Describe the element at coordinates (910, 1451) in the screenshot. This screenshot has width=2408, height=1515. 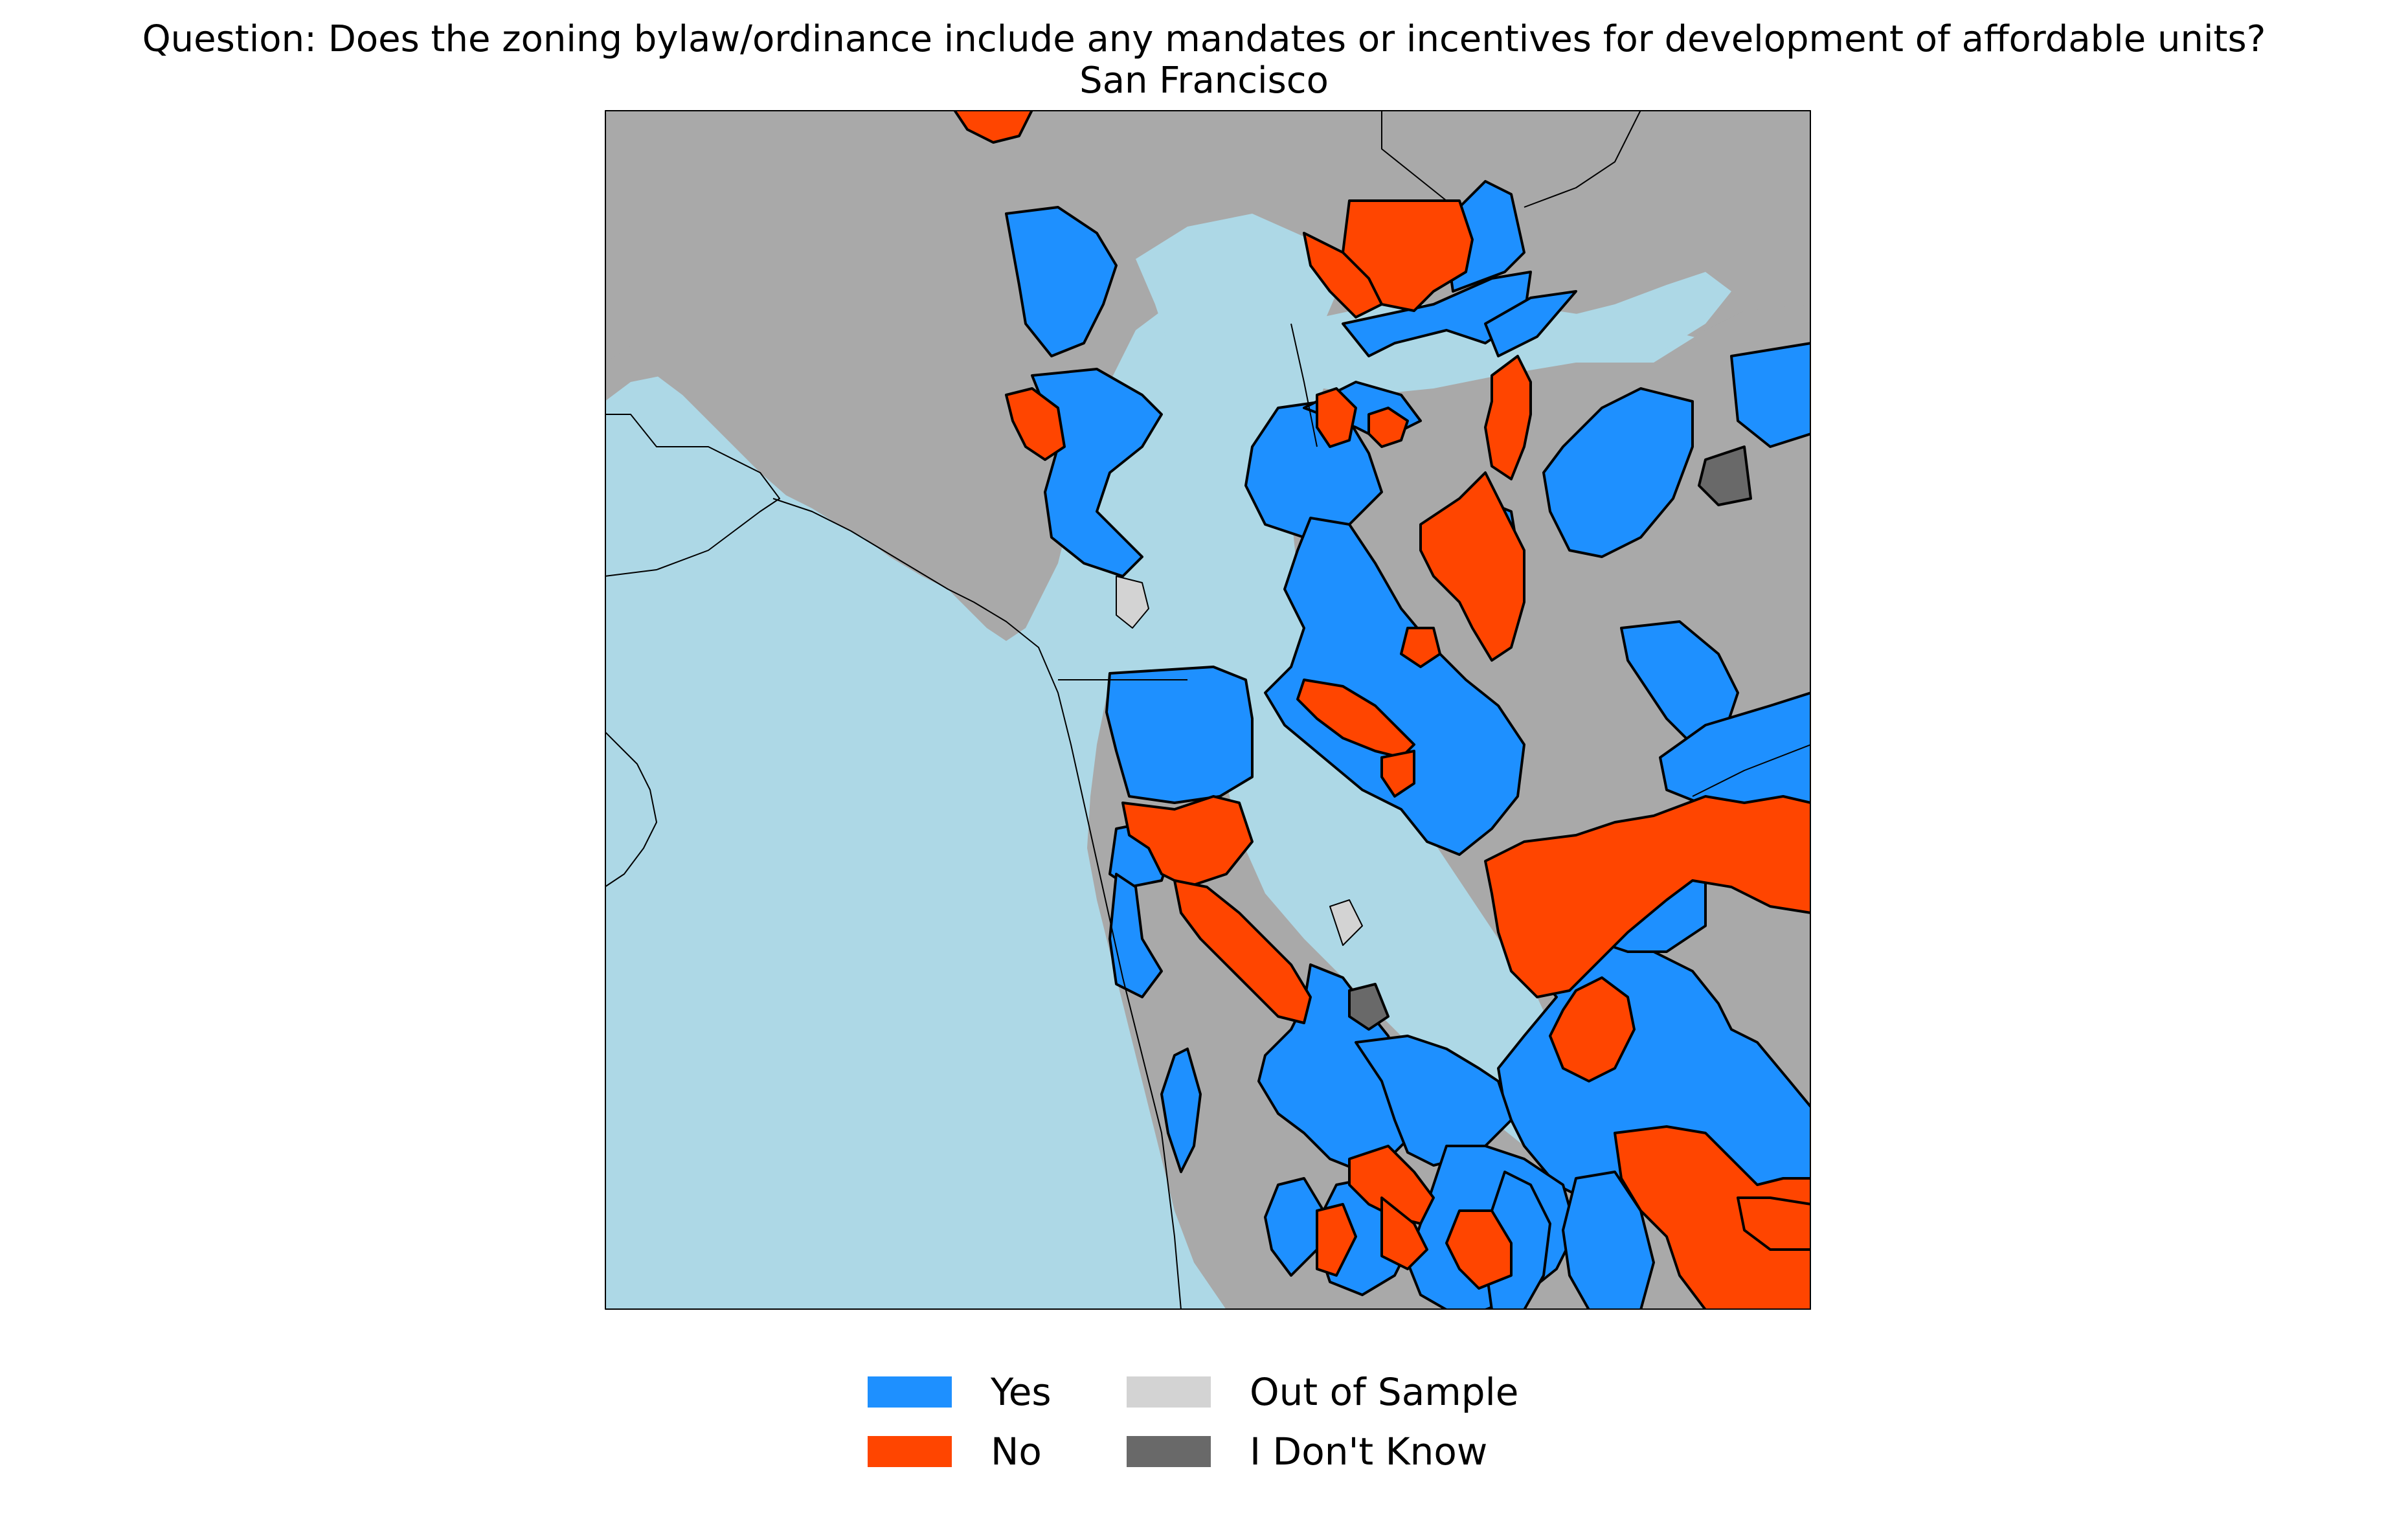
I see `legend-swatch-no` at that location.